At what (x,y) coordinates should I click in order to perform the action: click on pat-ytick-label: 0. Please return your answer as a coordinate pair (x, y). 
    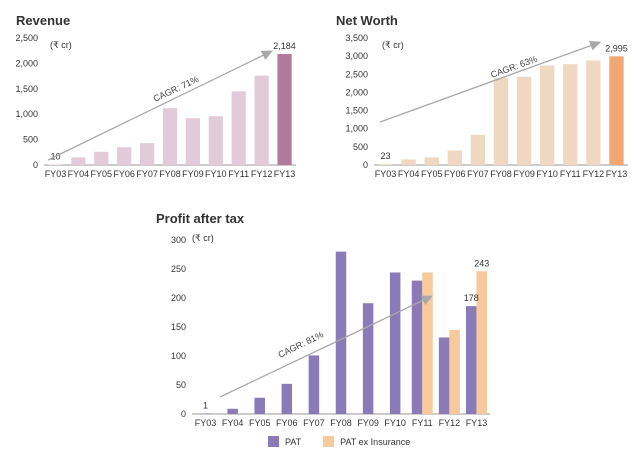
    Looking at the image, I should click on (183, 414).